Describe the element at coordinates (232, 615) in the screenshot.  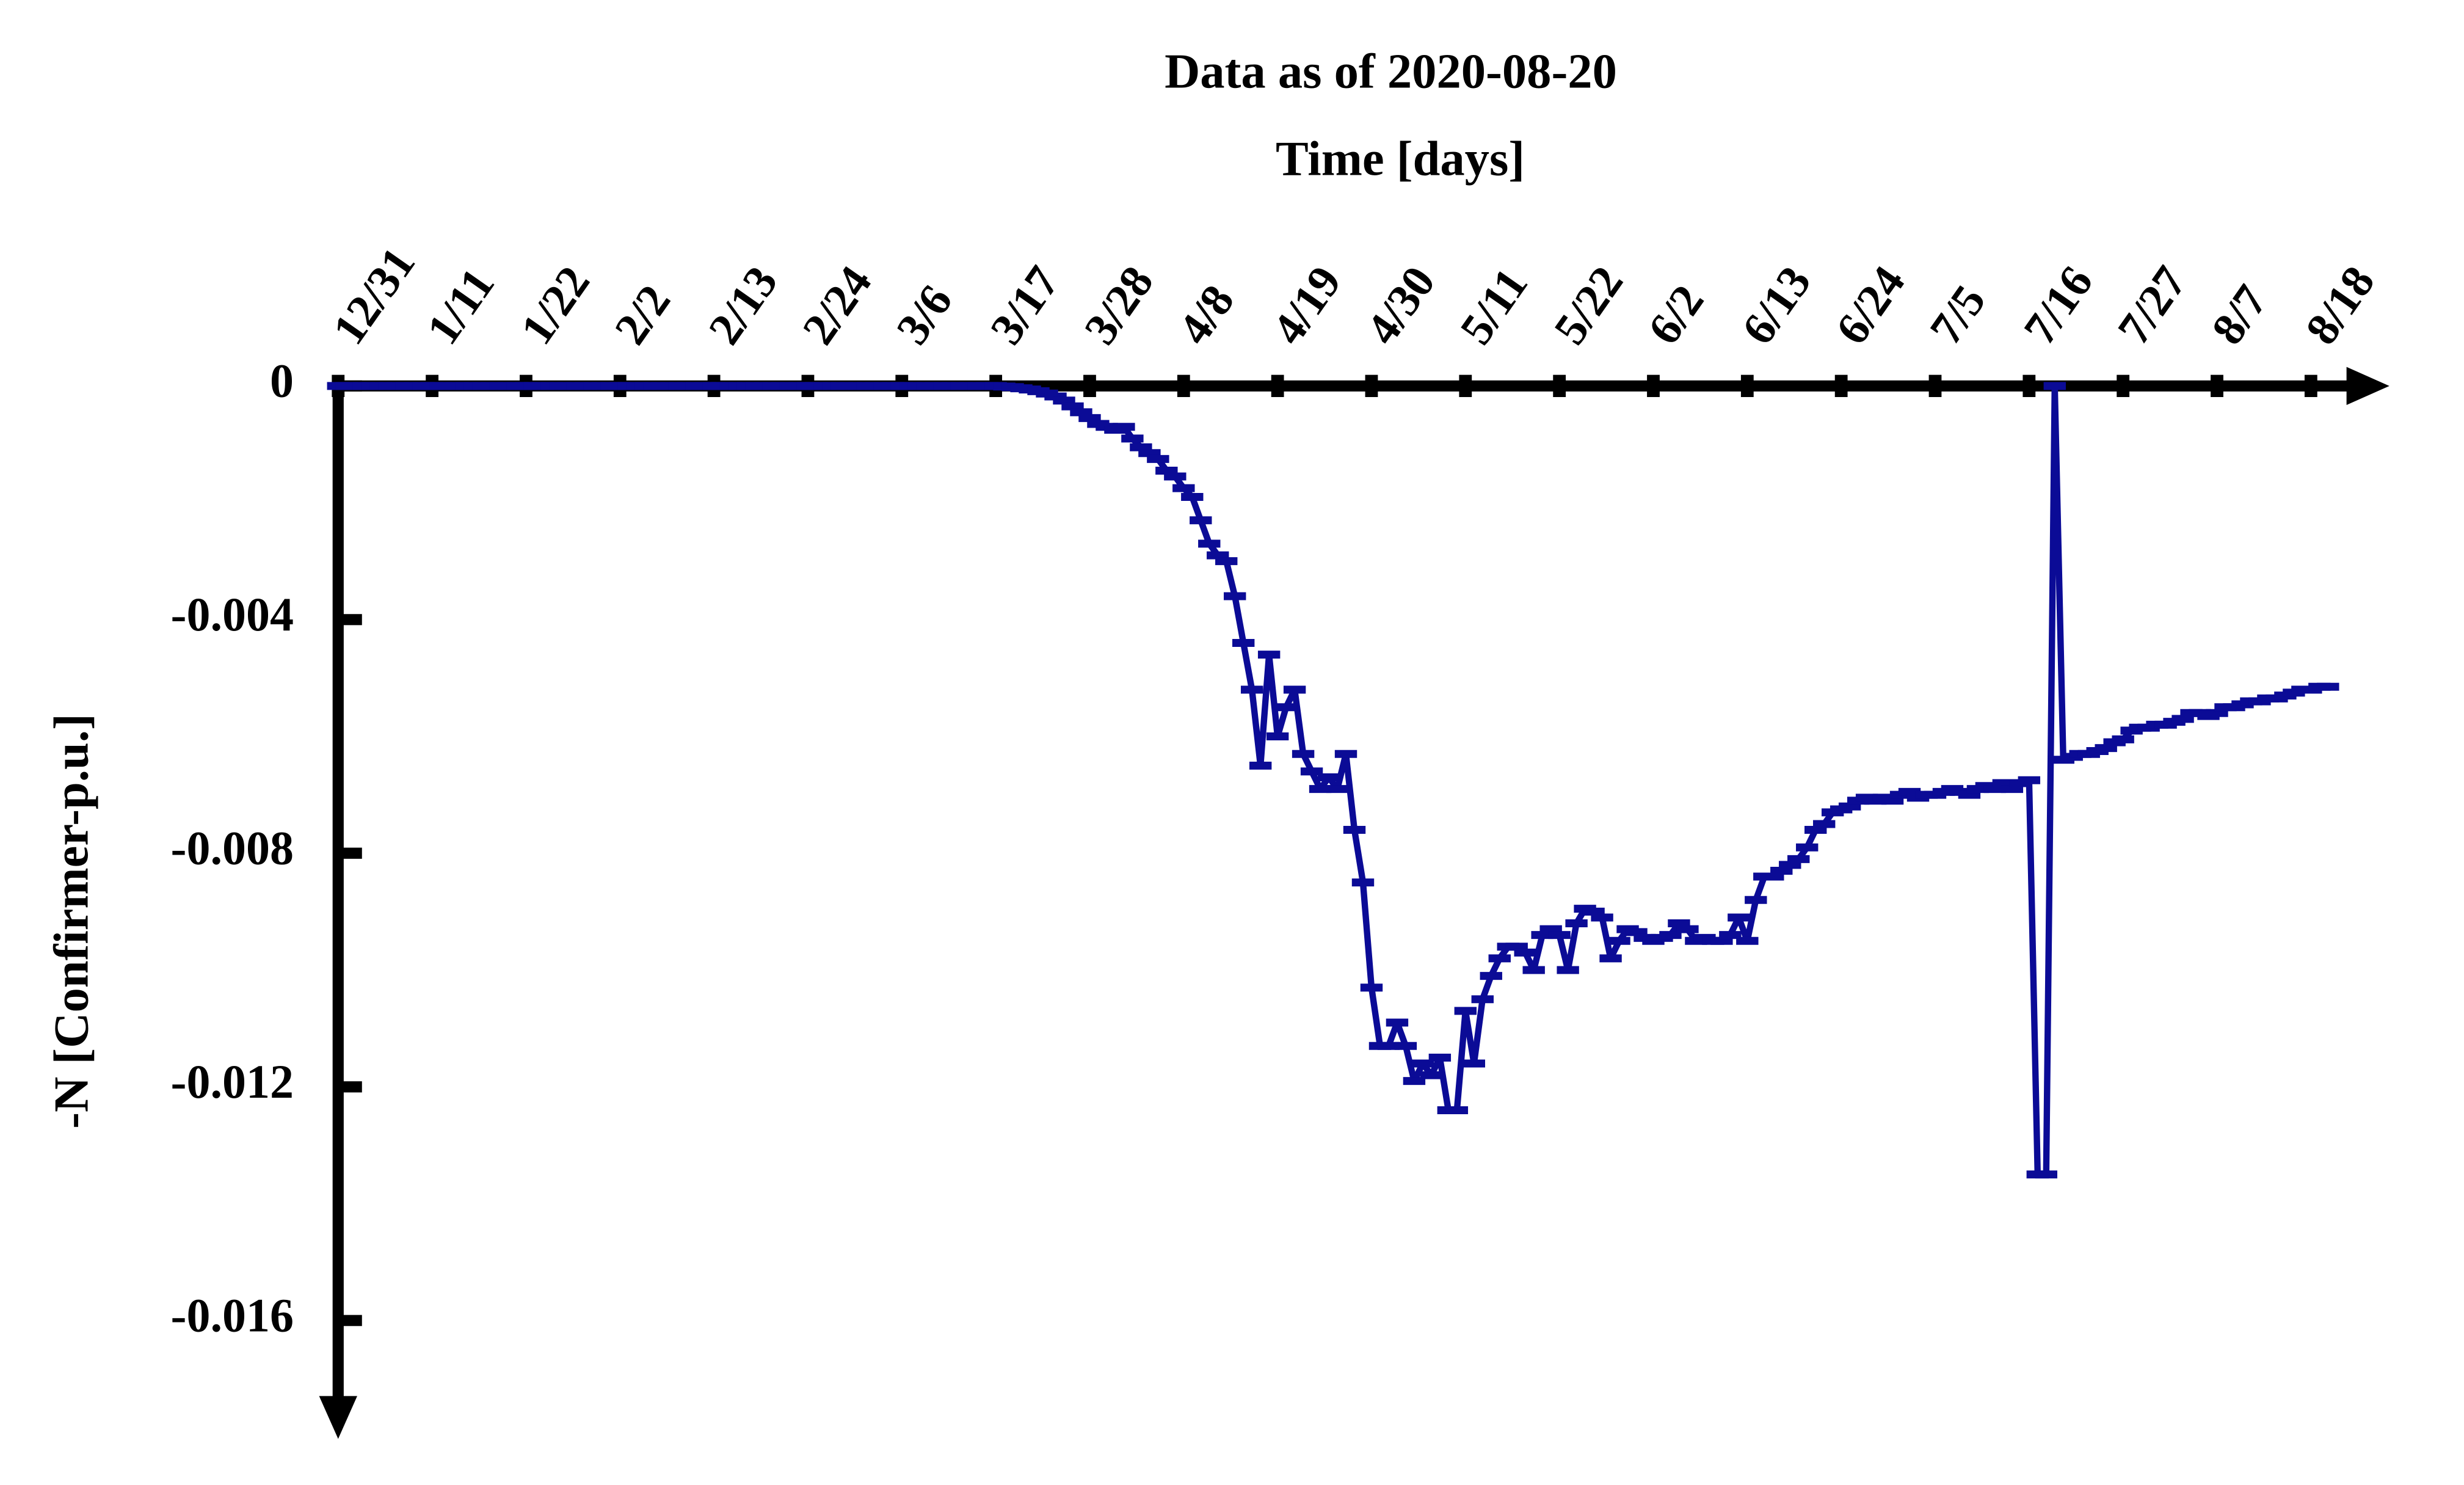
I see `y-tick-label: -0.004` at that location.